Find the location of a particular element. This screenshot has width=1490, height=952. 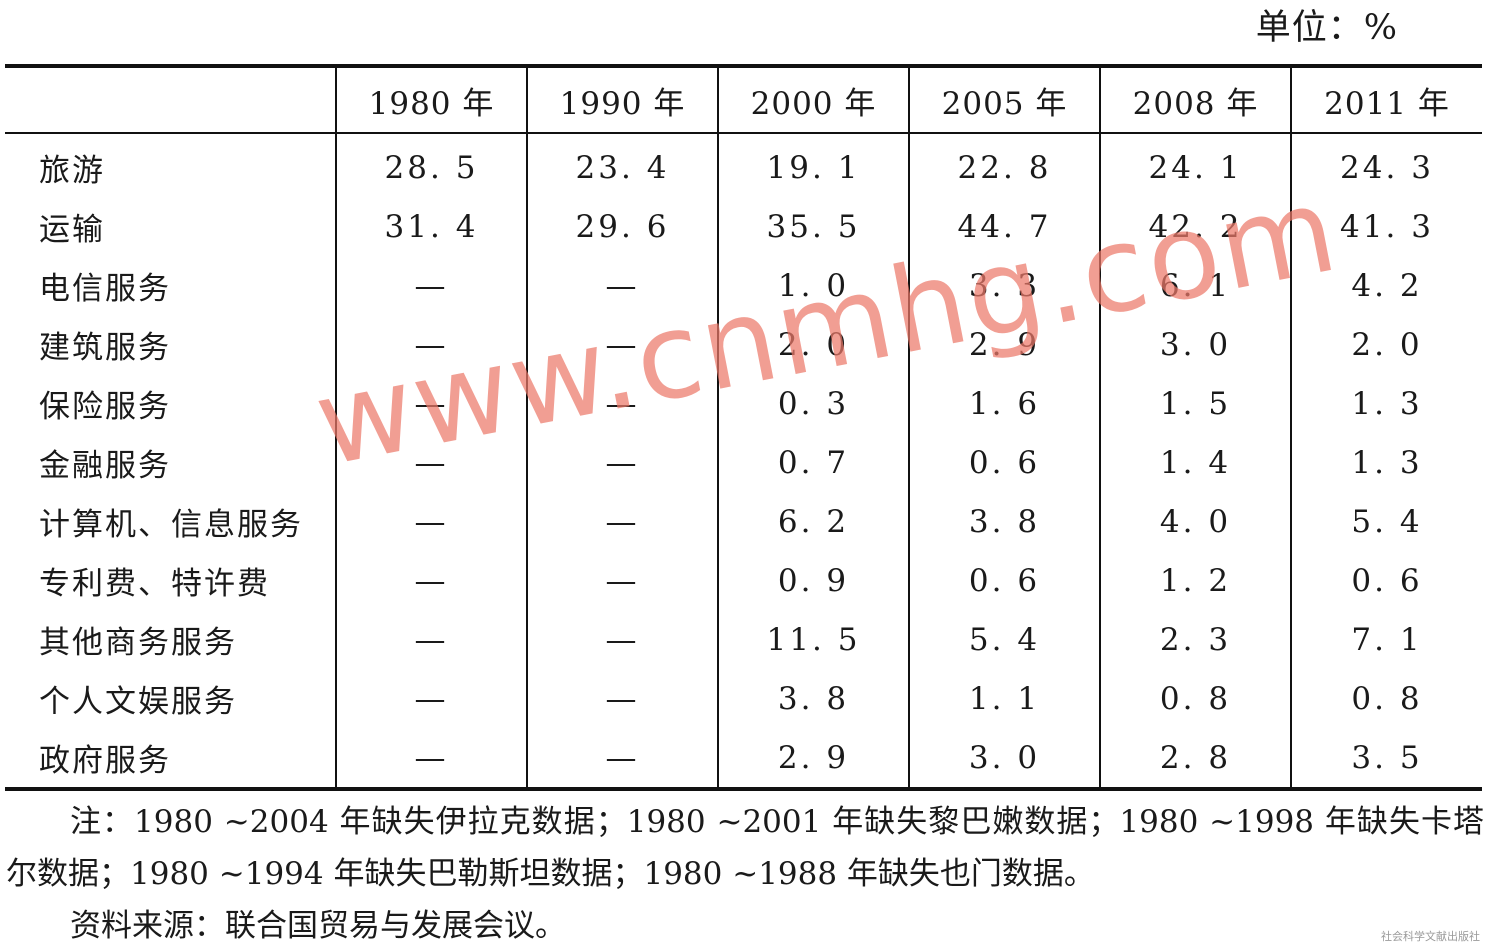

table-row: 金融服务 — —0. 7 0. 6 1. 4 1. 3 is located at coordinates (743, 462).